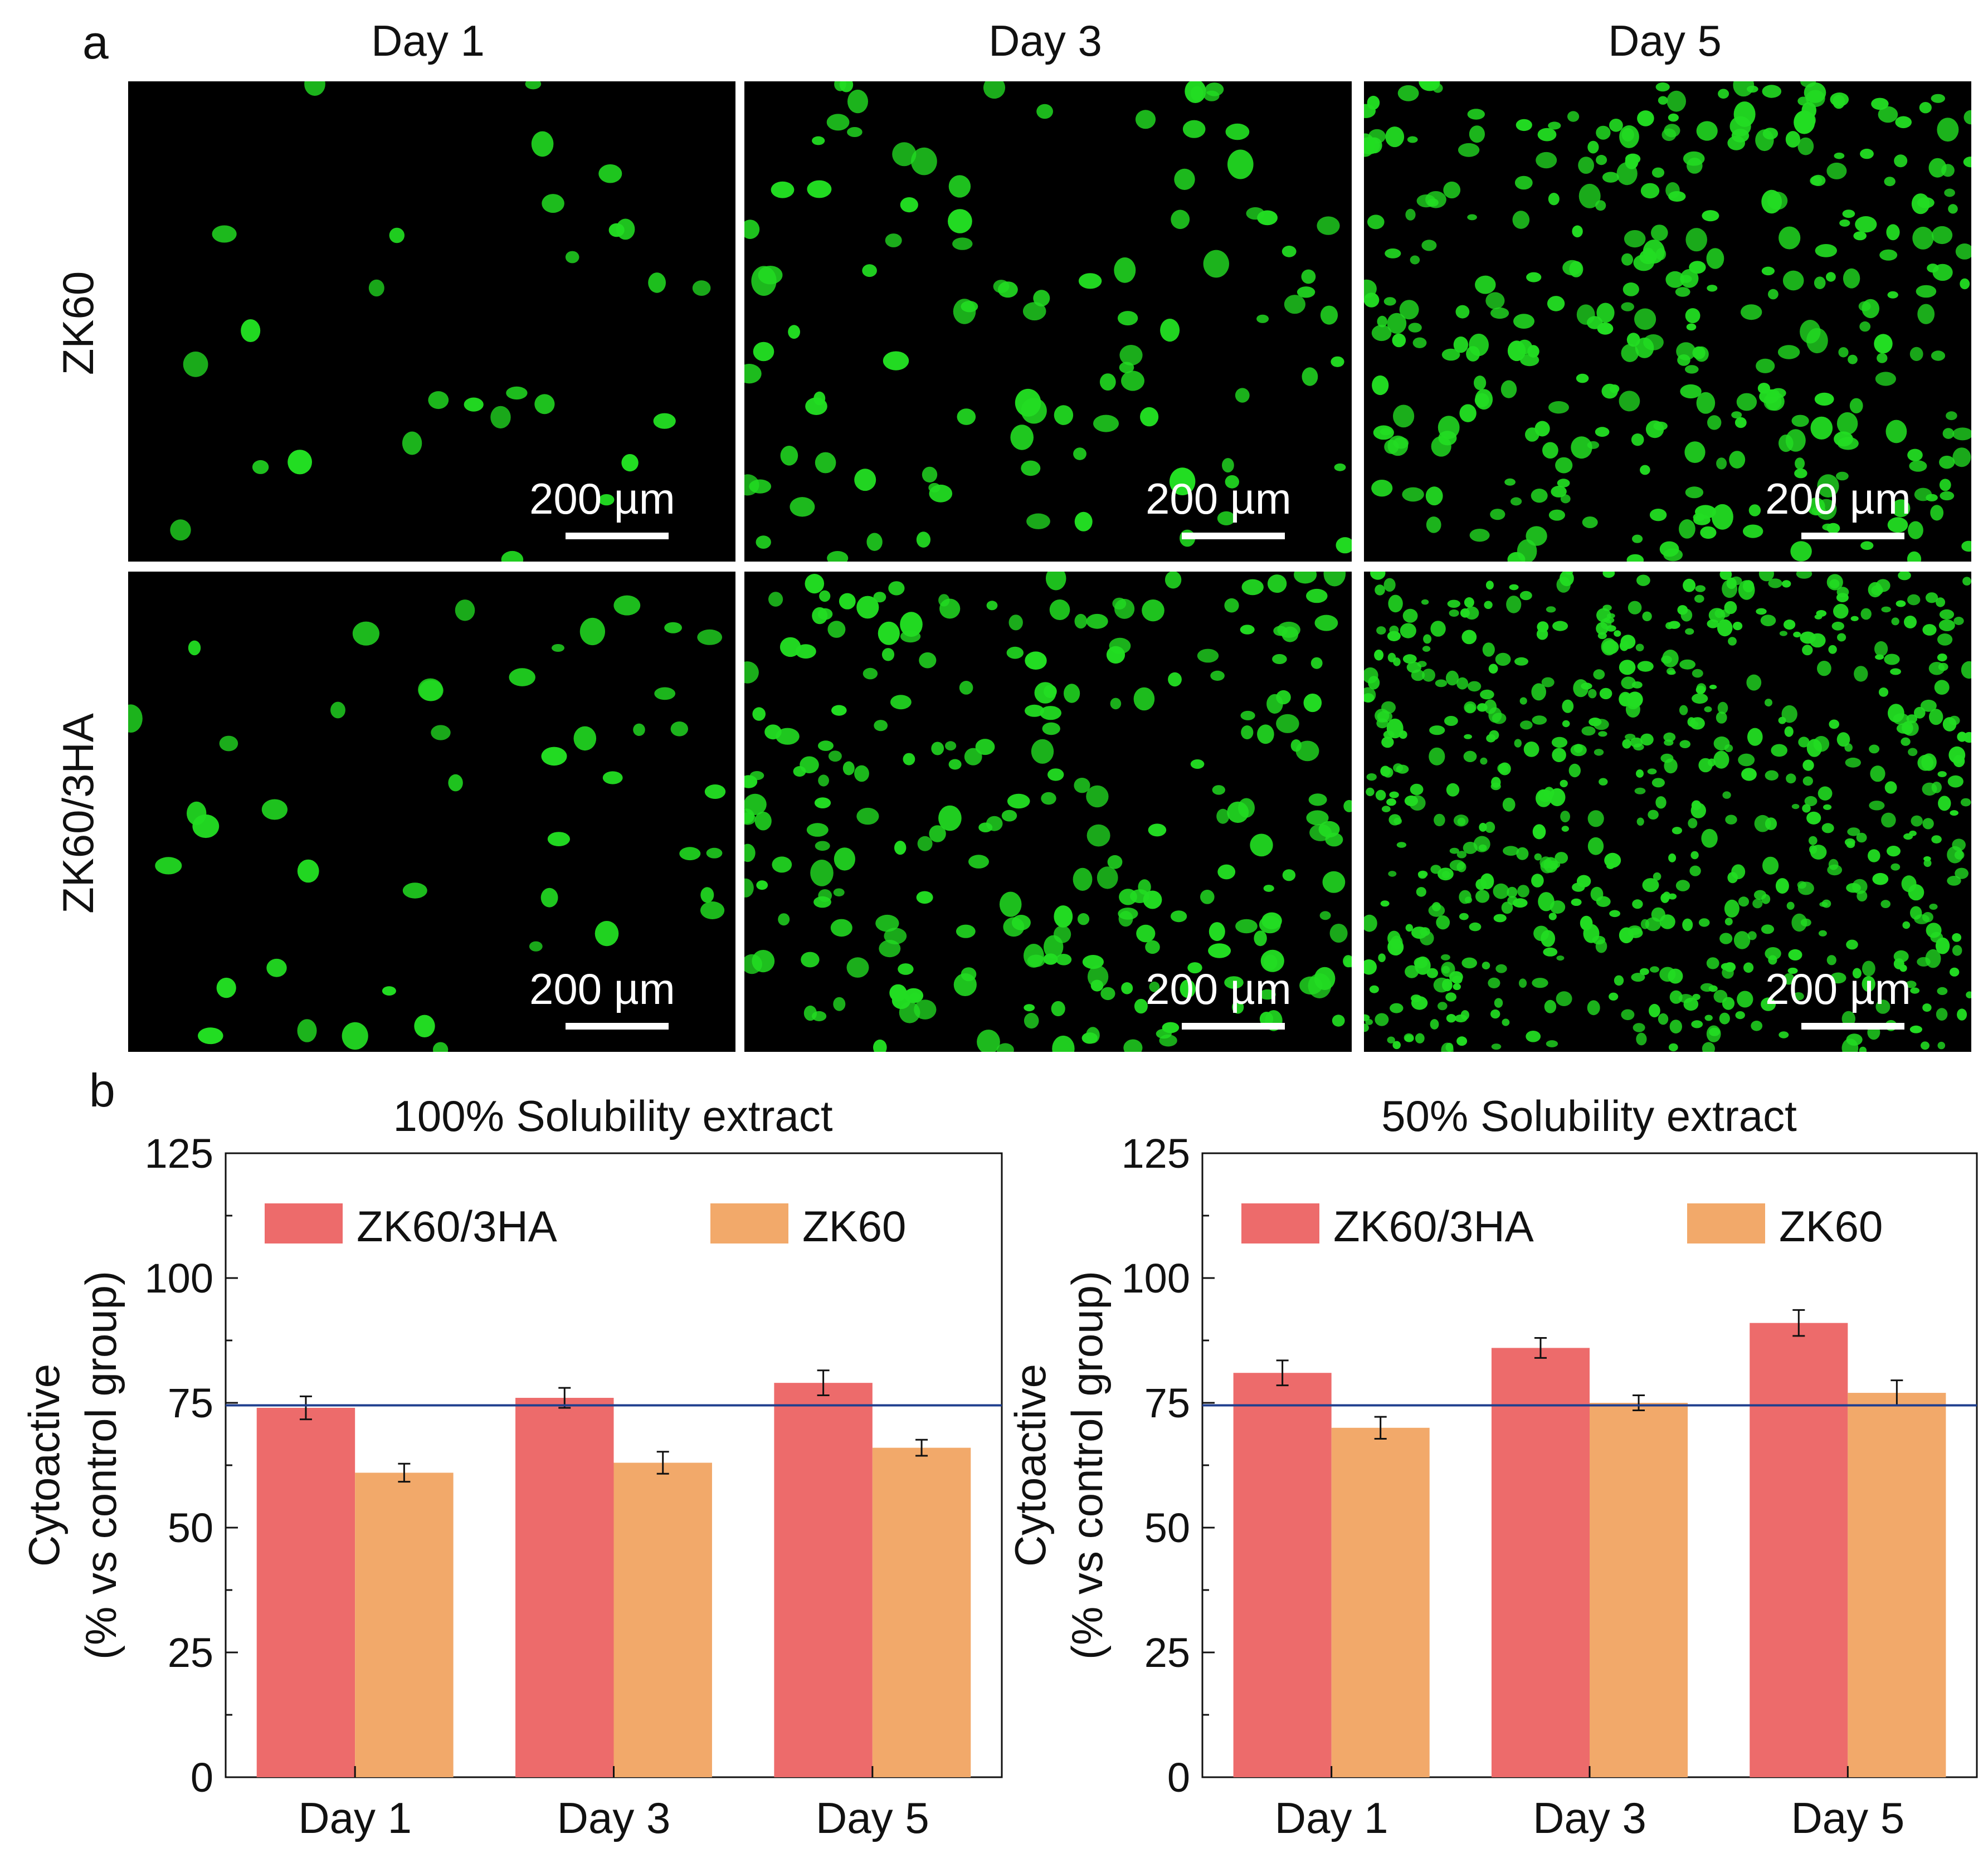  What do you see at coordinates (190, 1653) in the screenshot?
I see `y-tick-label: 25` at bounding box center [190, 1653].